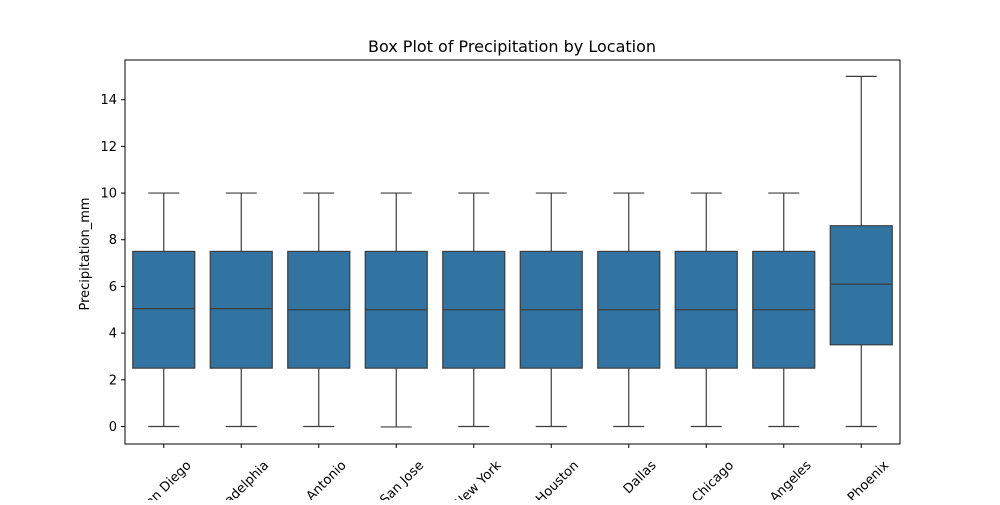 The height and width of the screenshot is (505, 1000). I want to click on y-tick-label: 14, so click(108, 100).